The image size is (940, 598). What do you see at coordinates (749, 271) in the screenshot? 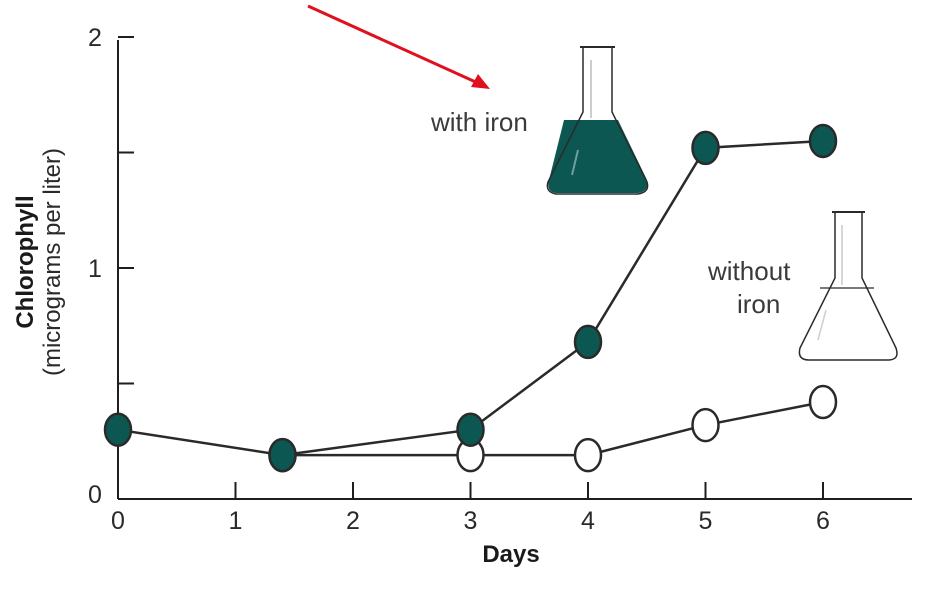
I see `without-iron-label-line1: without` at bounding box center [749, 271].